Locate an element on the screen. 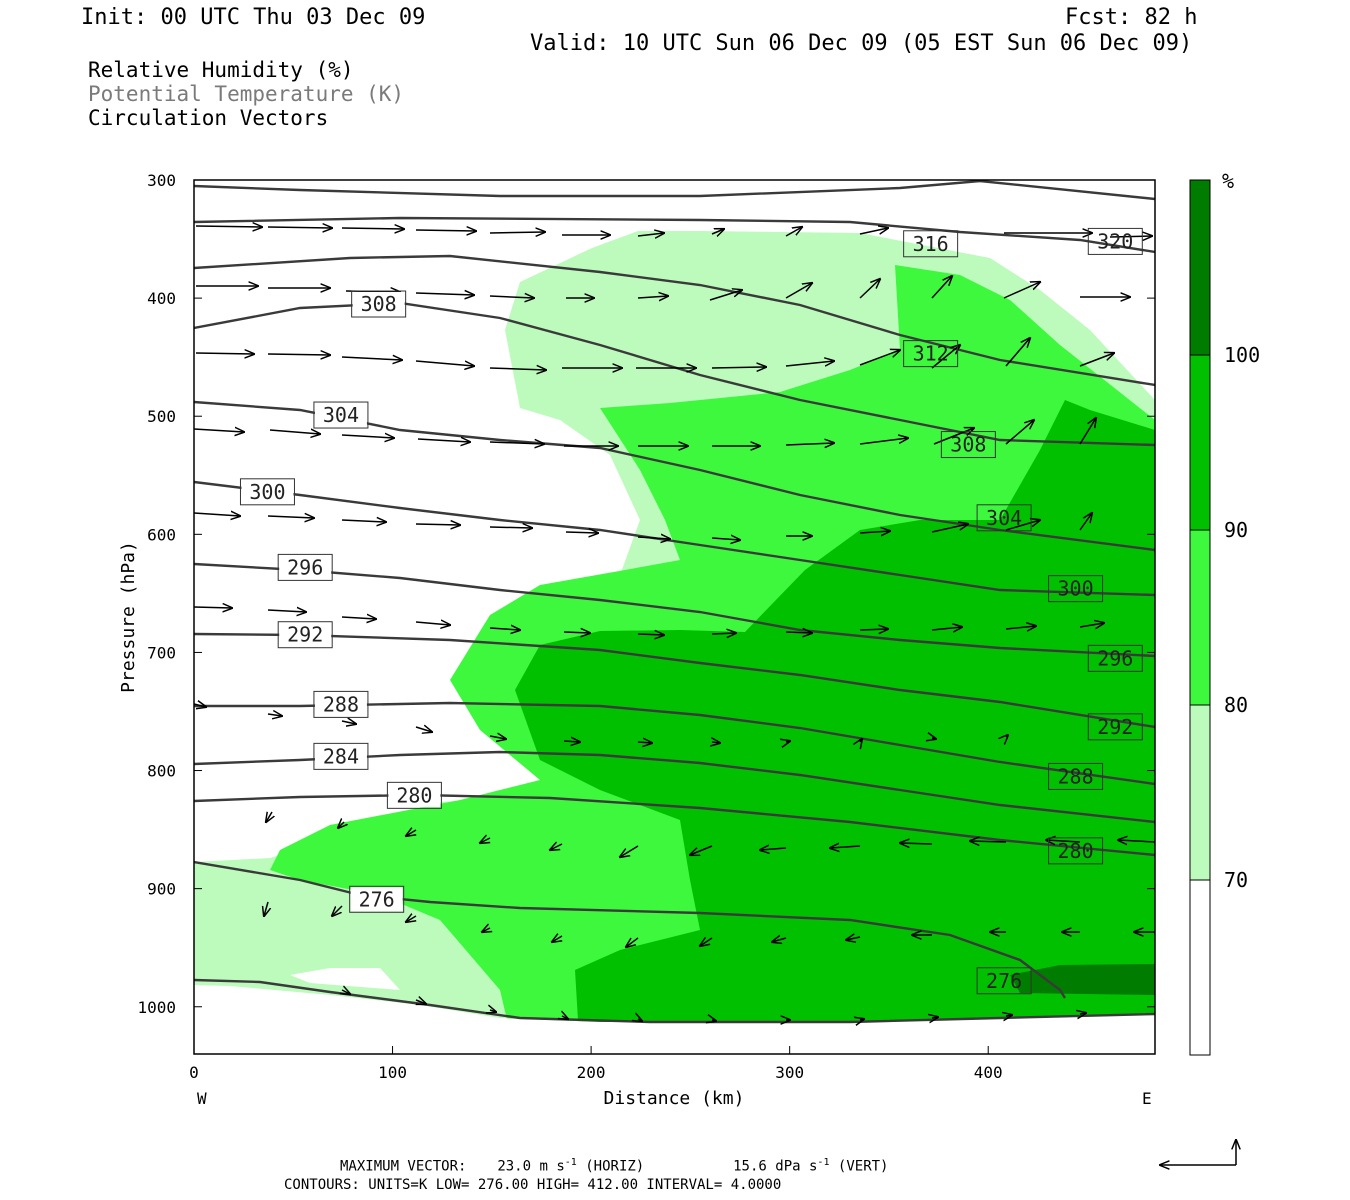  x-tick-label: 0 is located at coordinates (194, 1072).